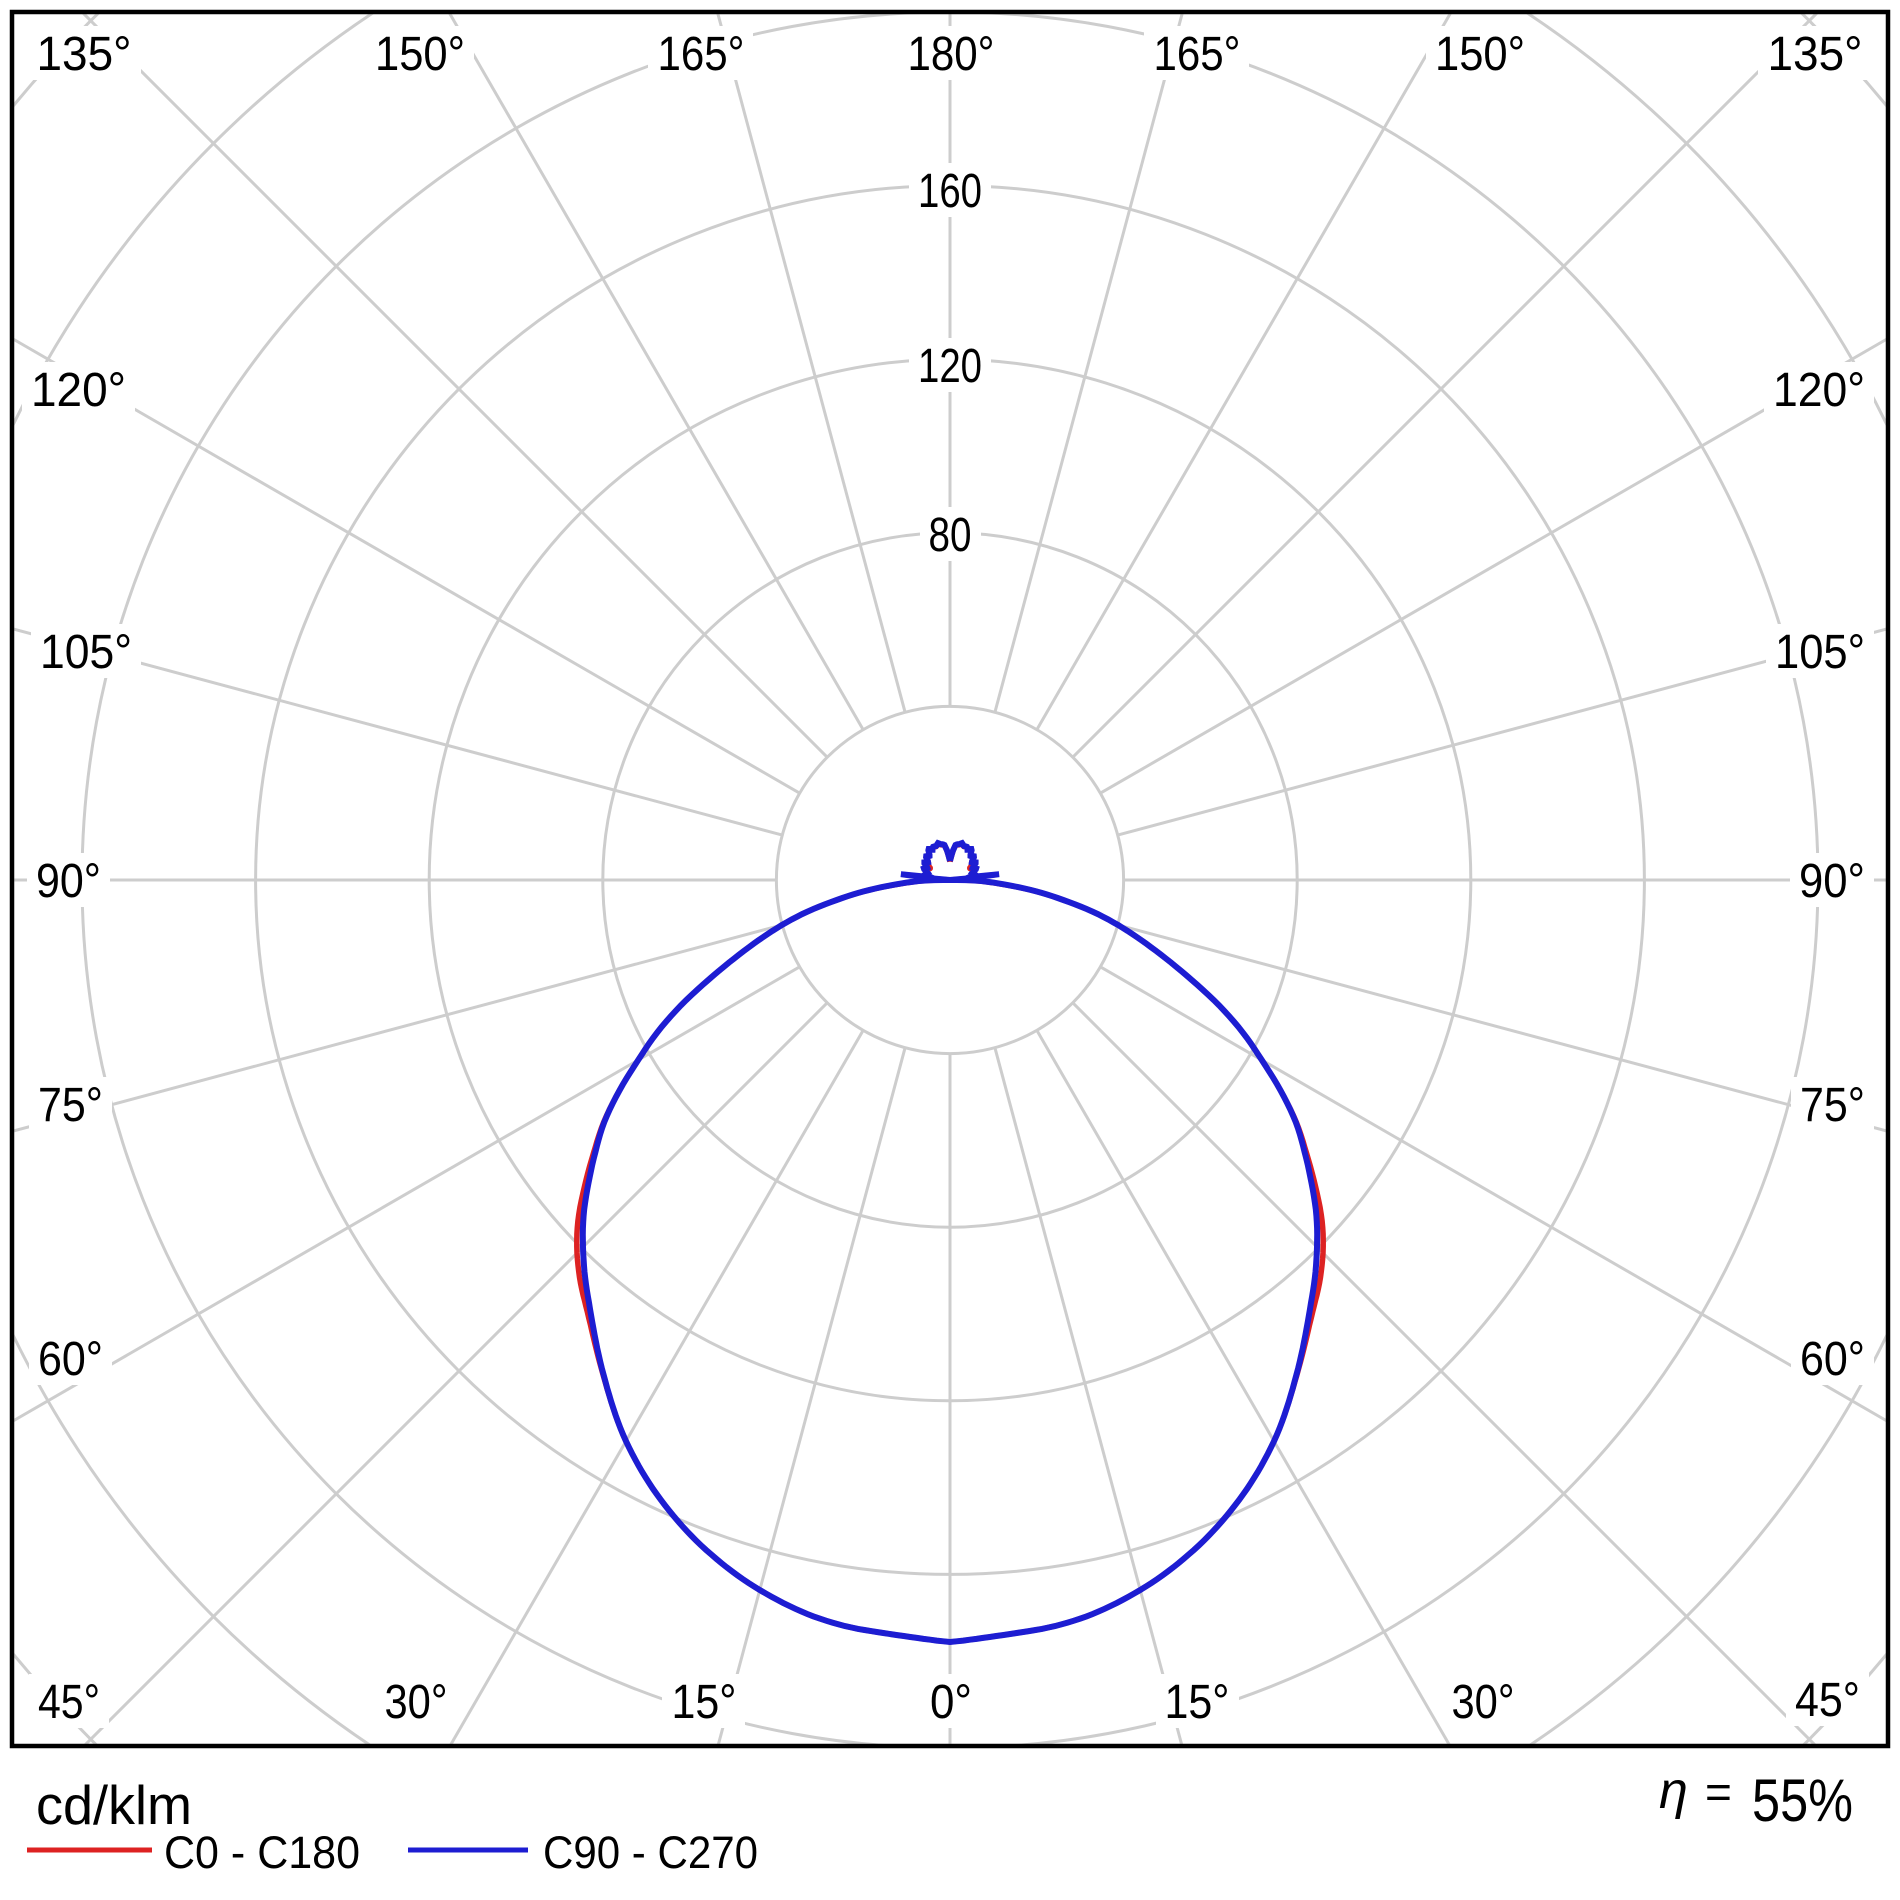 This screenshot has height=1900, width=1900. Describe the element at coordinates (262, 1852) in the screenshot. I see `svg-text: C0 - C180` at that location.